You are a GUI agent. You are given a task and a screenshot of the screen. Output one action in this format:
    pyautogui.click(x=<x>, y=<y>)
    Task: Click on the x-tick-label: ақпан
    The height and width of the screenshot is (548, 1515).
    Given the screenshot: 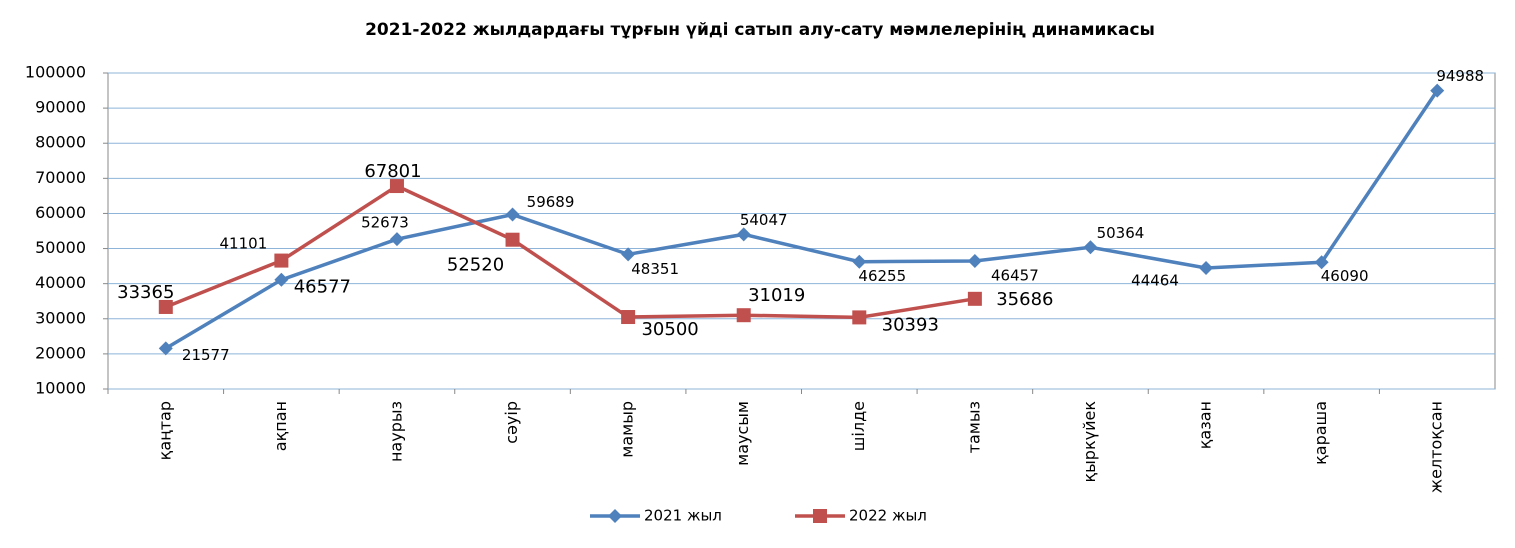 What is the action you would take?
    pyautogui.click(x=280, y=426)
    